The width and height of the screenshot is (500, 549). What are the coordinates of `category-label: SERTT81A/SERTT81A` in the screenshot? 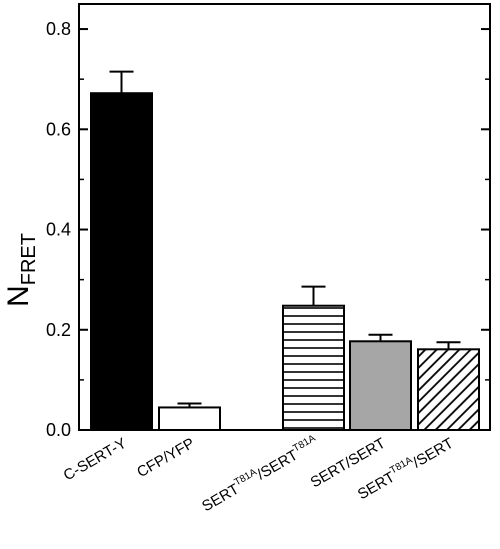 It's located at (260, 474).